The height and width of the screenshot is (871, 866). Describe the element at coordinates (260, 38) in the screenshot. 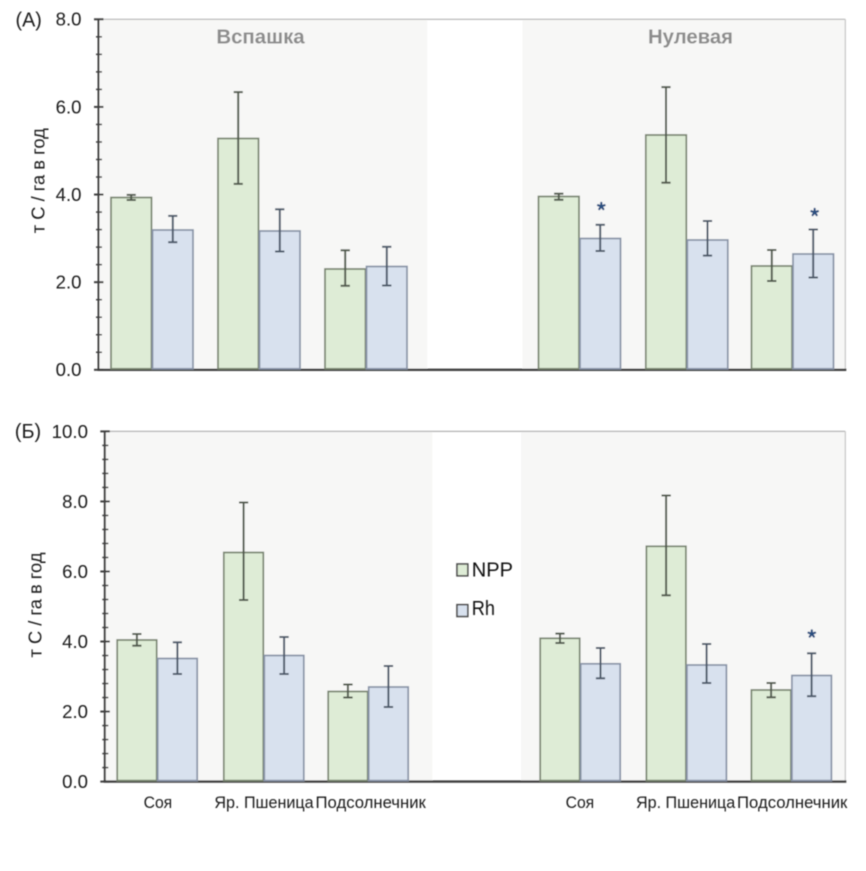

I see `svg-text: Вспашка` at that location.